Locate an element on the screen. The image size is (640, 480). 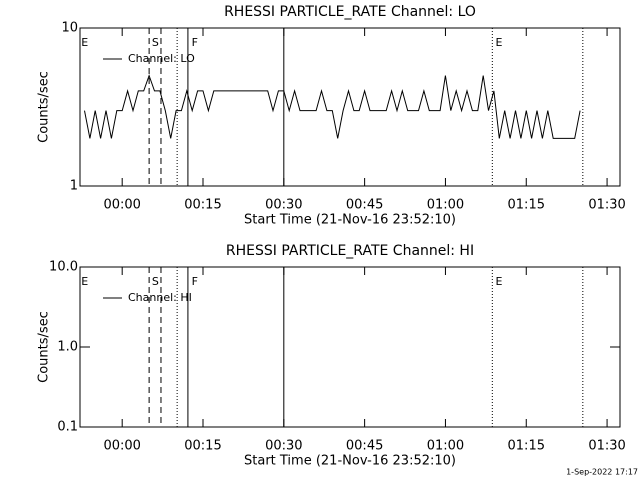
legend-label: Channel: HI is located at coordinates (160, 297).